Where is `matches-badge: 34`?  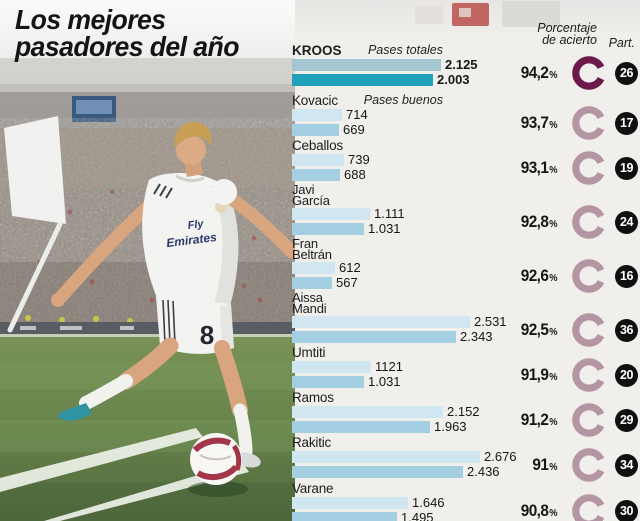 matches-badge: 34 is located at coordinates (626, 465).